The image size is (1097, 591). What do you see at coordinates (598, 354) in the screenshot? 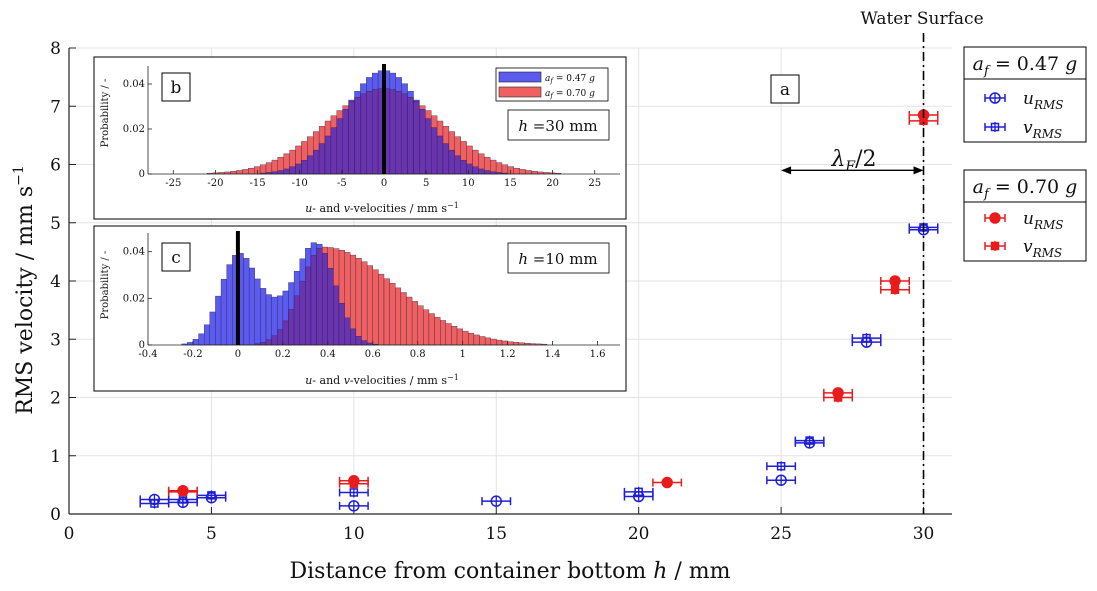
I see `inset-x-tick-label: 1.6` at bounding box center [598, 354].